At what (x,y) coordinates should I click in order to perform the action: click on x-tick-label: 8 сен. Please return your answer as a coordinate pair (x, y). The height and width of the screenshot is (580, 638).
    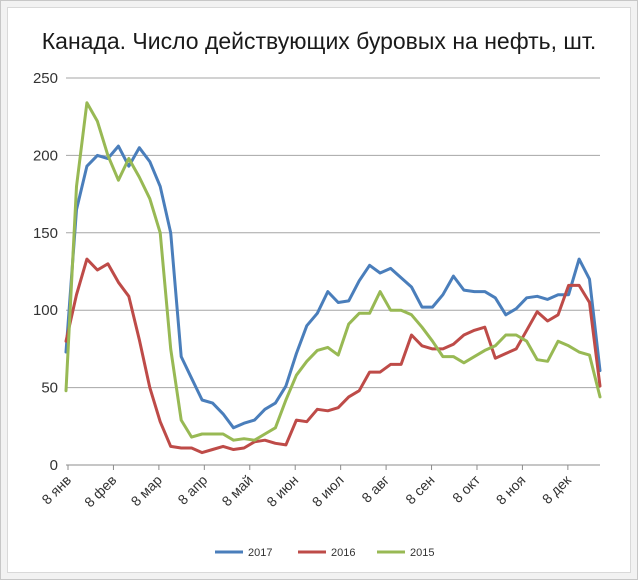
    Looking at the image, I should click on (419, 489).